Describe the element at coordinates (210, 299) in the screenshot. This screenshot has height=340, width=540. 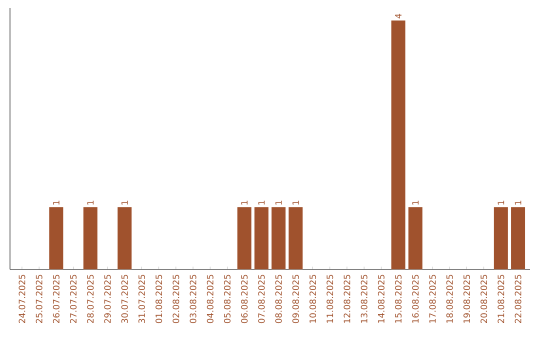
I see `x-tick-label: 04.08.2025` at that location.